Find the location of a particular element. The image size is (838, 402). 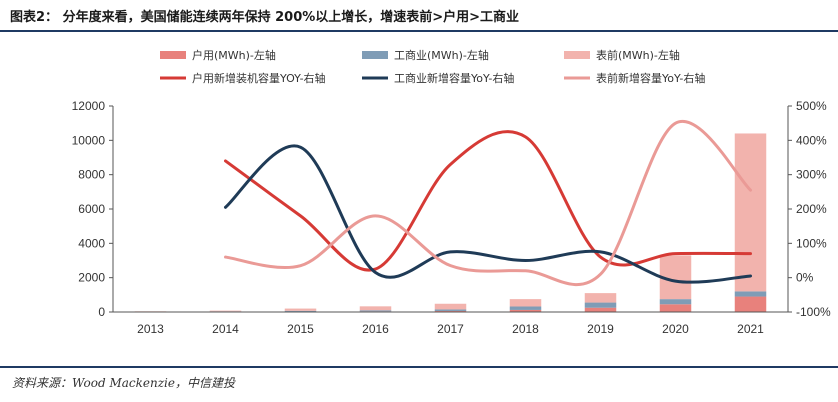

legend-label: 表前(MWh)-左轴 is located at coordinates (638, 55).